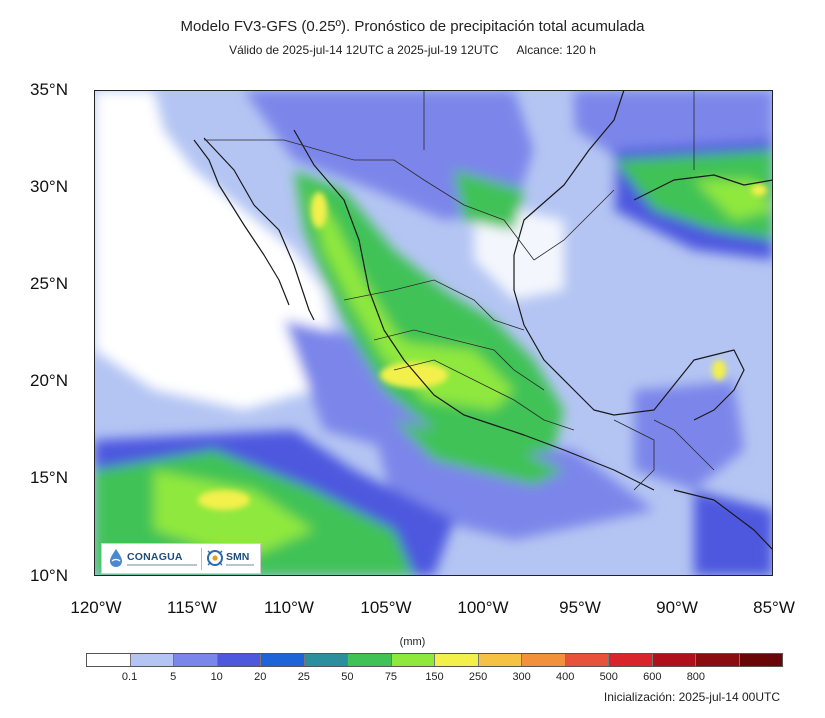  What do you see at coordinates (347, 677) in the screenshot?
I see `colorbar-label: 50` at bounding box center [347, 677].